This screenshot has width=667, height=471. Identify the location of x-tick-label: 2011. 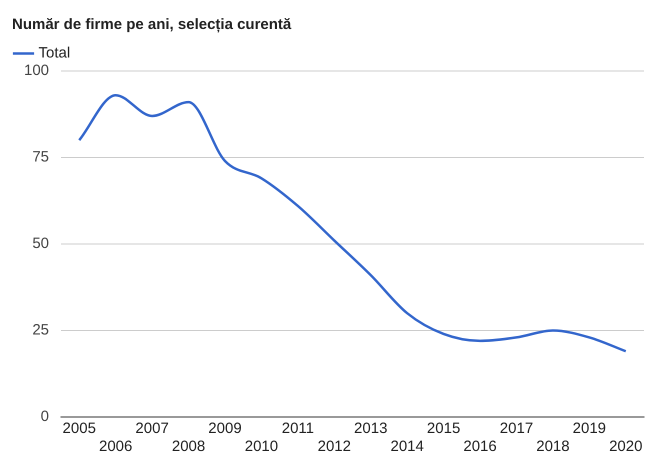
(298, 429).